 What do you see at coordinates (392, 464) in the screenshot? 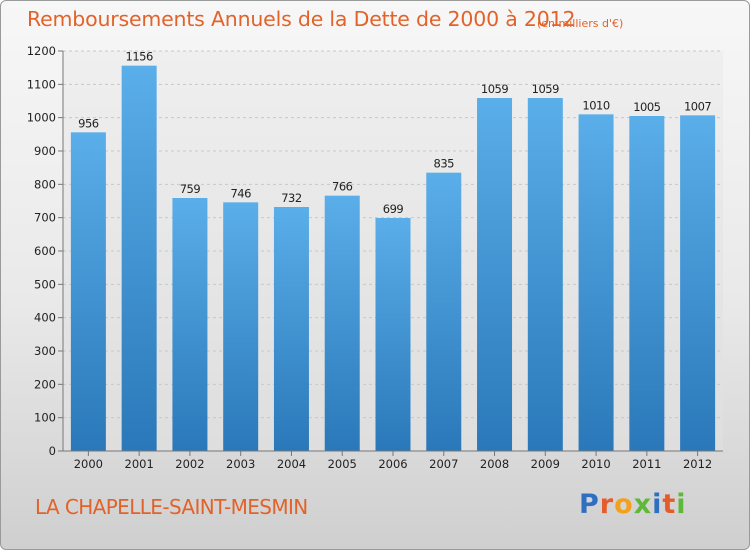
I see `x-tick-label: 2006` at bounding box center [392, 464].